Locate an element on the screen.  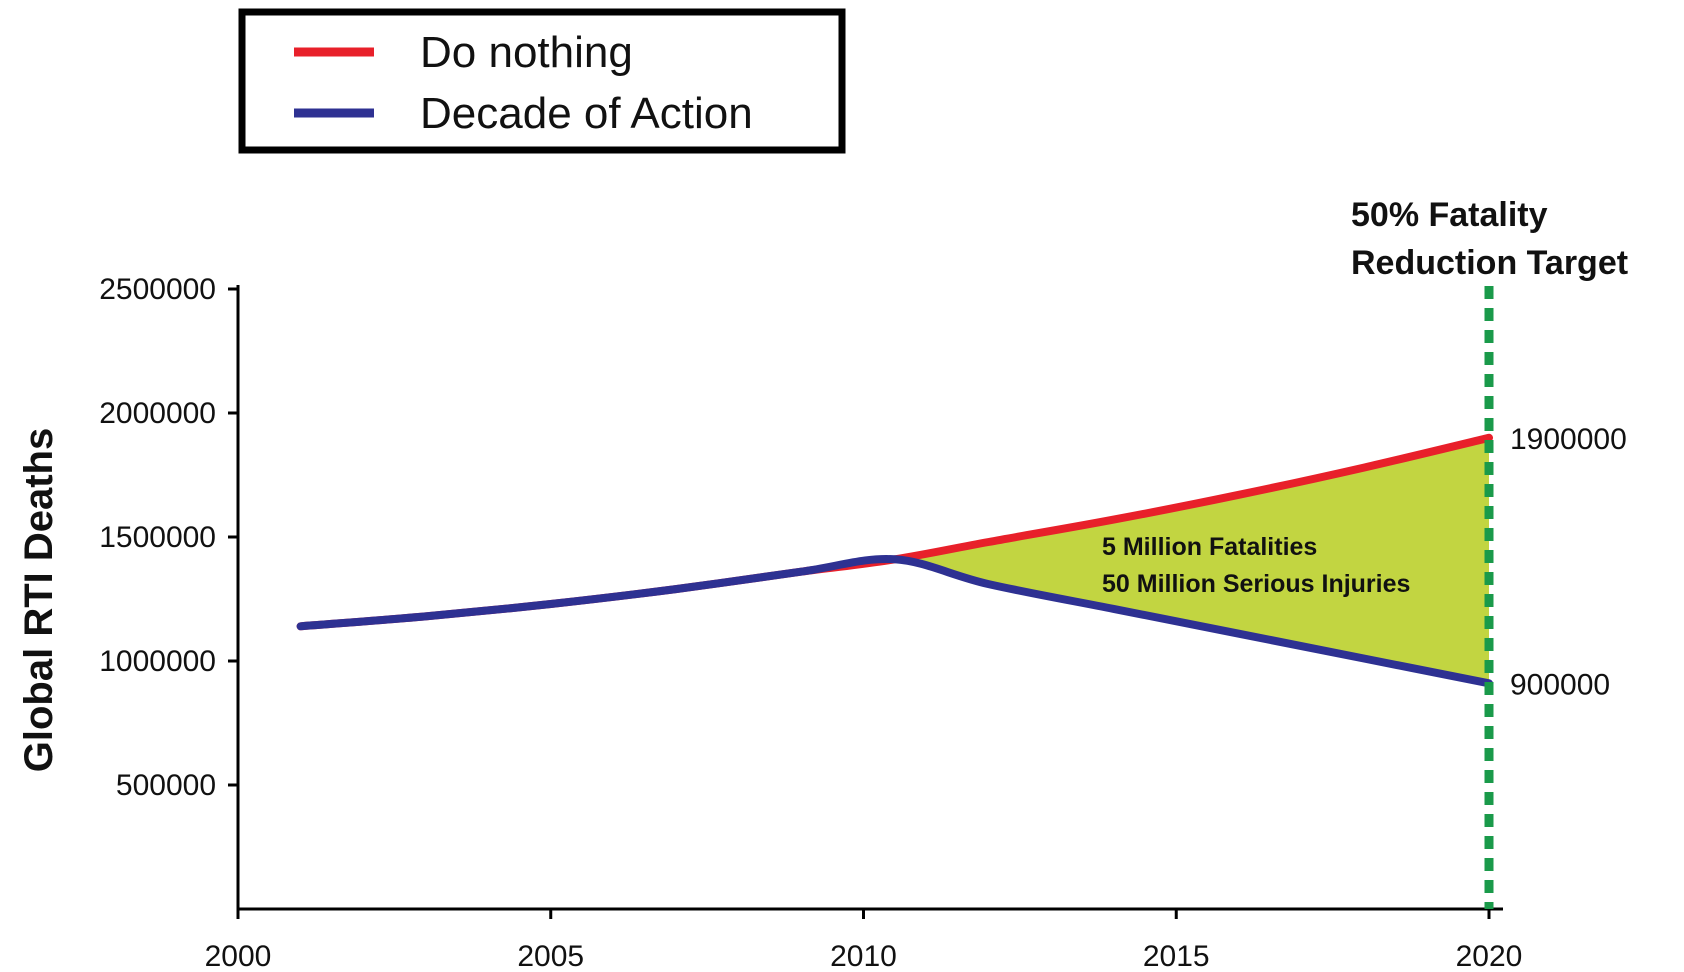
y-tick-label-1000000: 1000000 is located at coordinates (157, 661).